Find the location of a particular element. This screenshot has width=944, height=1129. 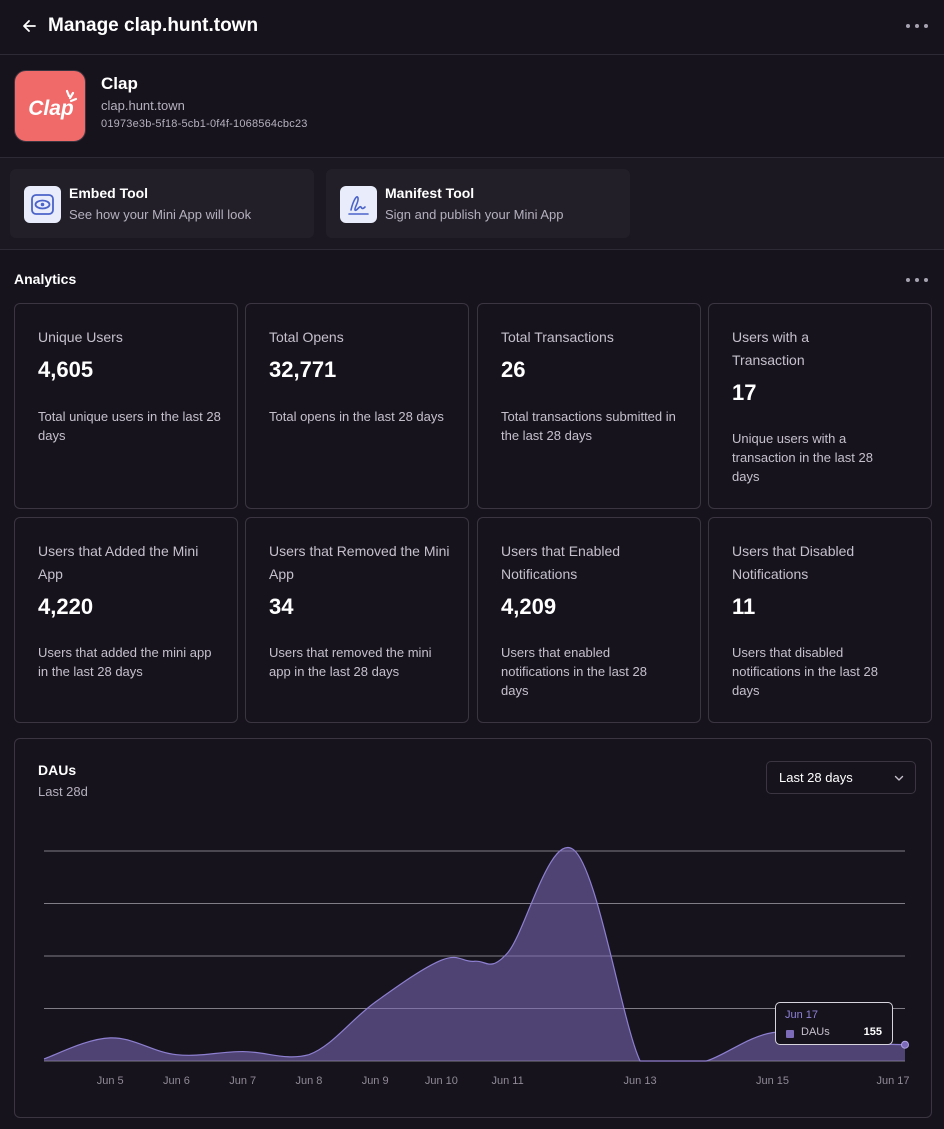

stat-label: Users that Added the Mini App is located at coordinates (118, 562).